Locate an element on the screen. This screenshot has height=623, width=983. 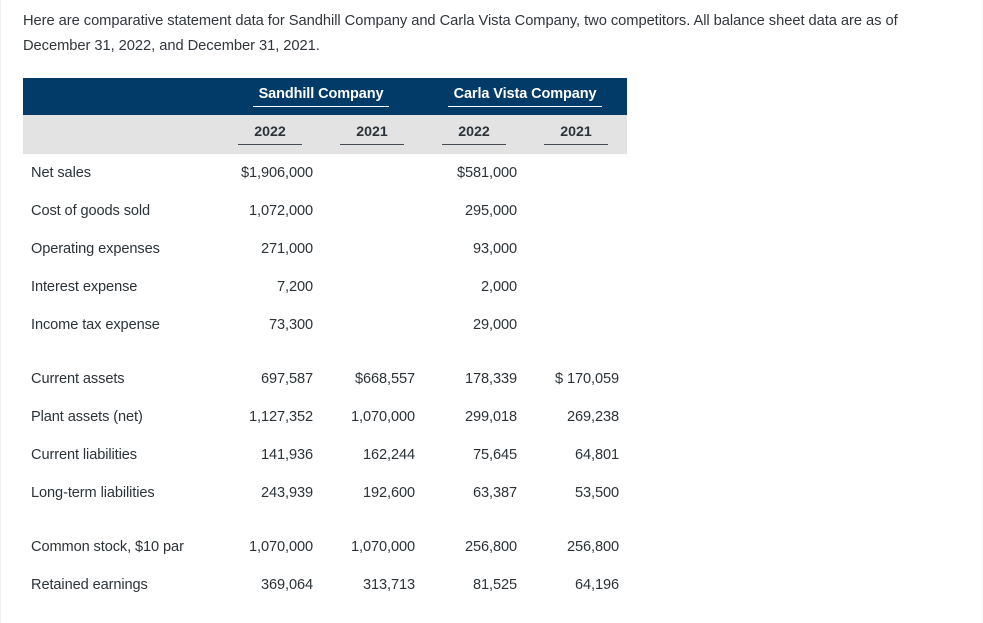
table-row: Income tax expense 73,300 29,000 is located at coordinates (325, 325).